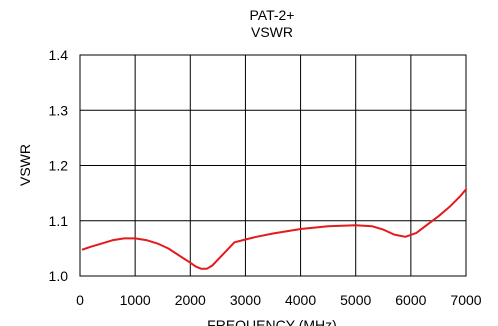  I want to click on y-axis-label: VSWR, so click(25, 165).